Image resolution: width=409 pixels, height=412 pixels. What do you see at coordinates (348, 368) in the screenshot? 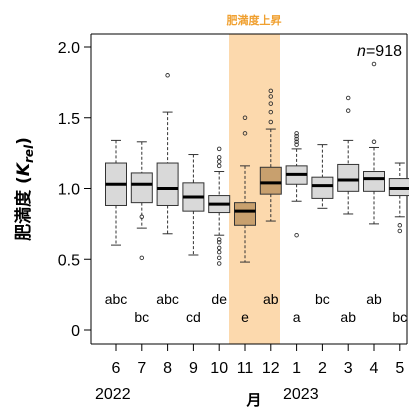
I see `x-tick-label: 3` at bounding box center [348, 368].